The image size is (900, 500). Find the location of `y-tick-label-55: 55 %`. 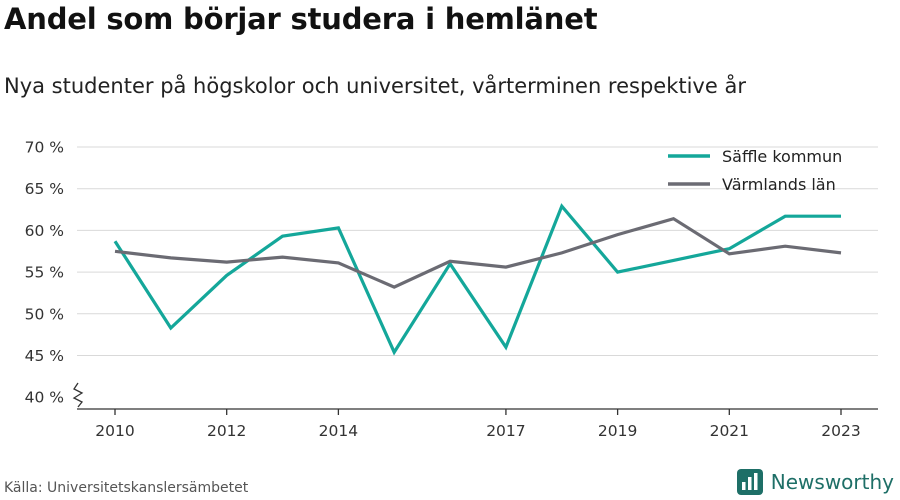

y-tick-label-55: 55 % is located at coordinates (44, 273).